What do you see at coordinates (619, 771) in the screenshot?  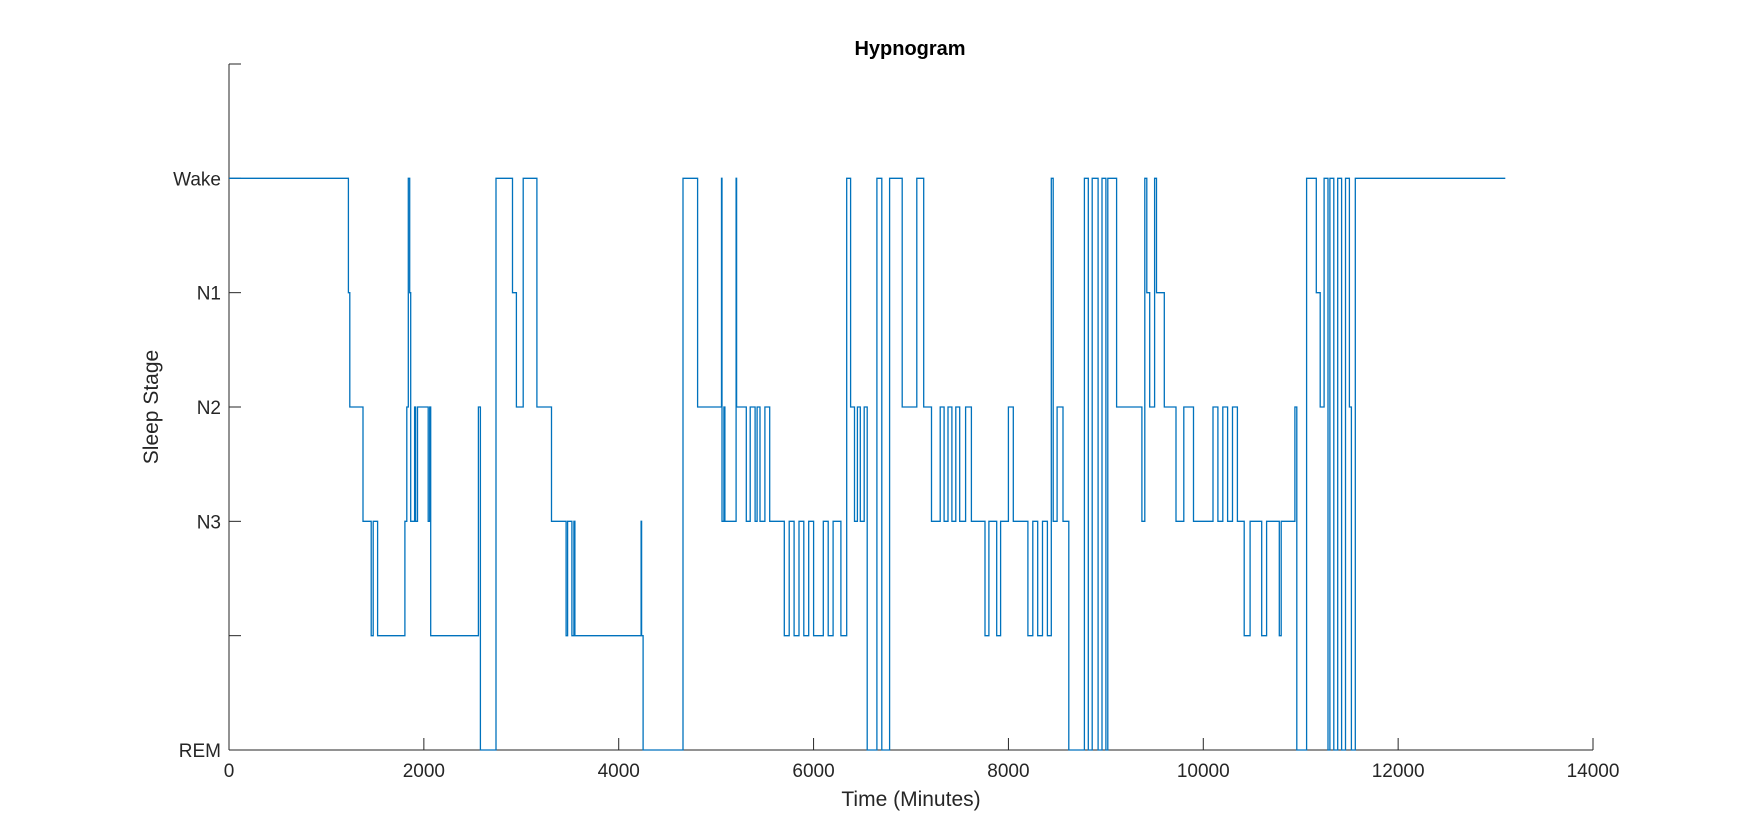 I see `x-tick-label: 4000` at bounding box center [619, 771].